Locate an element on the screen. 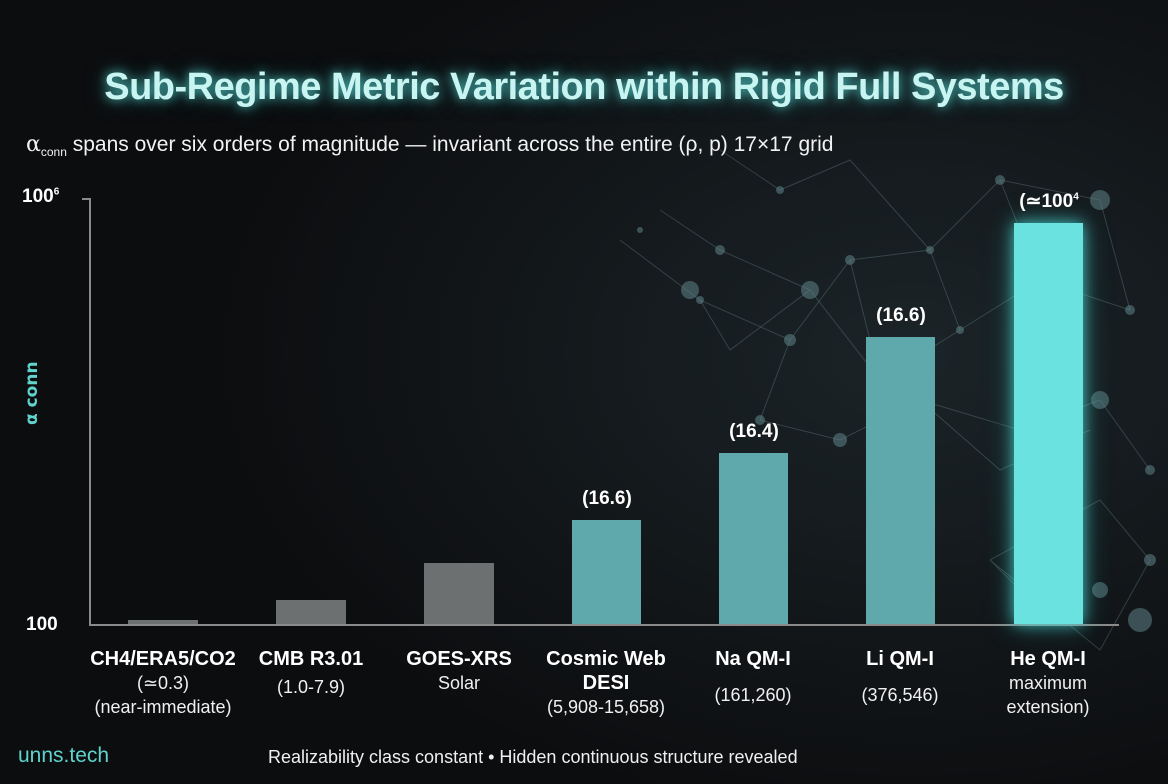 The height and width of the screenshot is (784, 1168). category-label-ch4: CH4/ERA5/CO2 (≃0.3) (near-immediate) is located at coordinates (163, 682).